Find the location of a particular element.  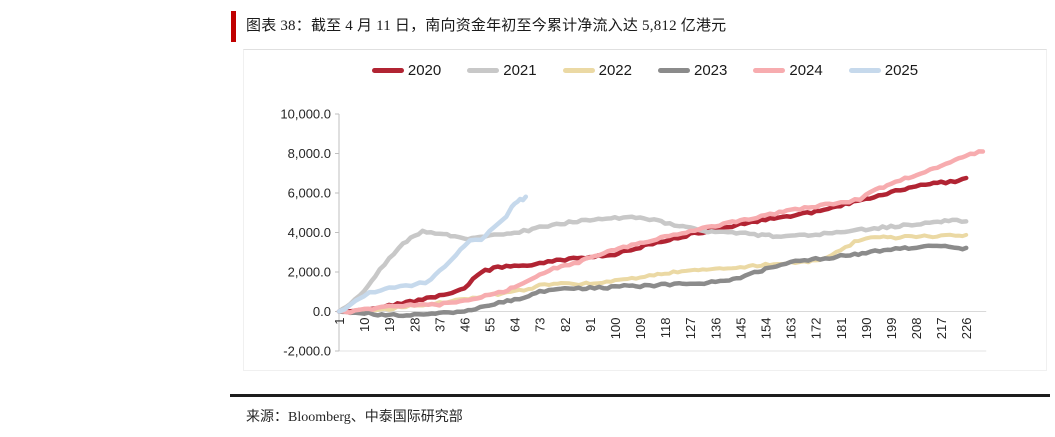

series-line-2021 is located at coordinates (652, 264).